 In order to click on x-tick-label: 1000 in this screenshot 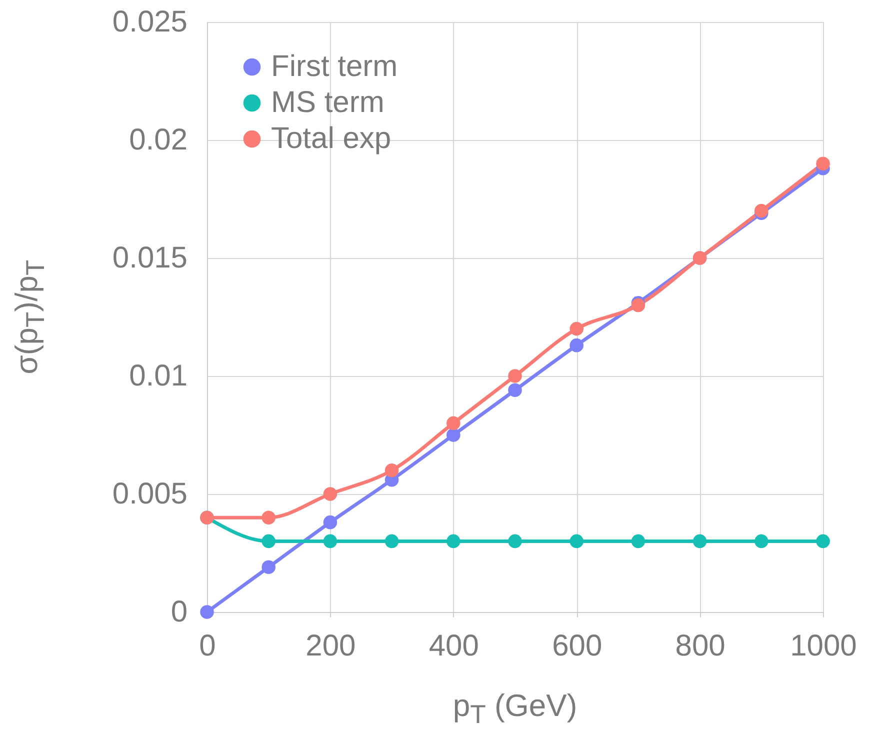, I will do `click(823, 646)`.